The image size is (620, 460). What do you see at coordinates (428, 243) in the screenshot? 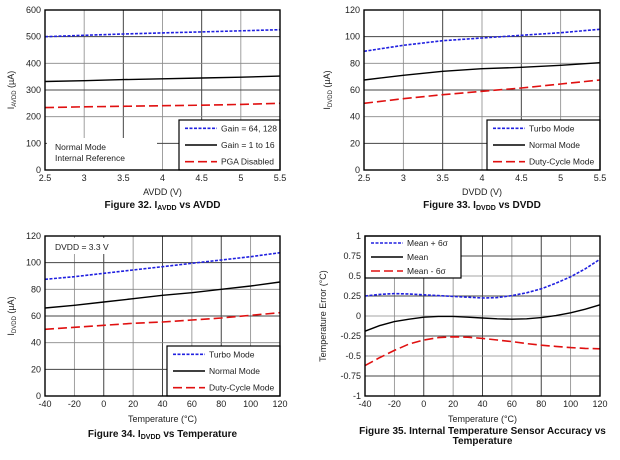
I see `legend-label: Mean + 6σ` at bounding box center [428, 243].